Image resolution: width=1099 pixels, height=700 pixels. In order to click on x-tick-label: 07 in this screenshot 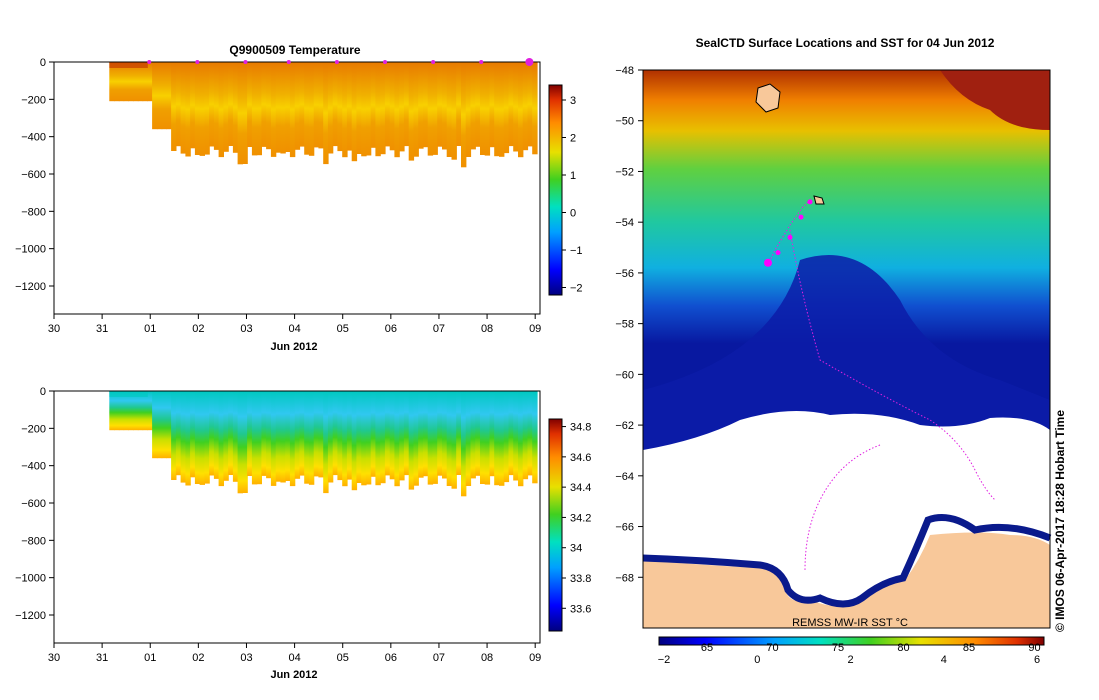, I will do `click(439, 329)`.